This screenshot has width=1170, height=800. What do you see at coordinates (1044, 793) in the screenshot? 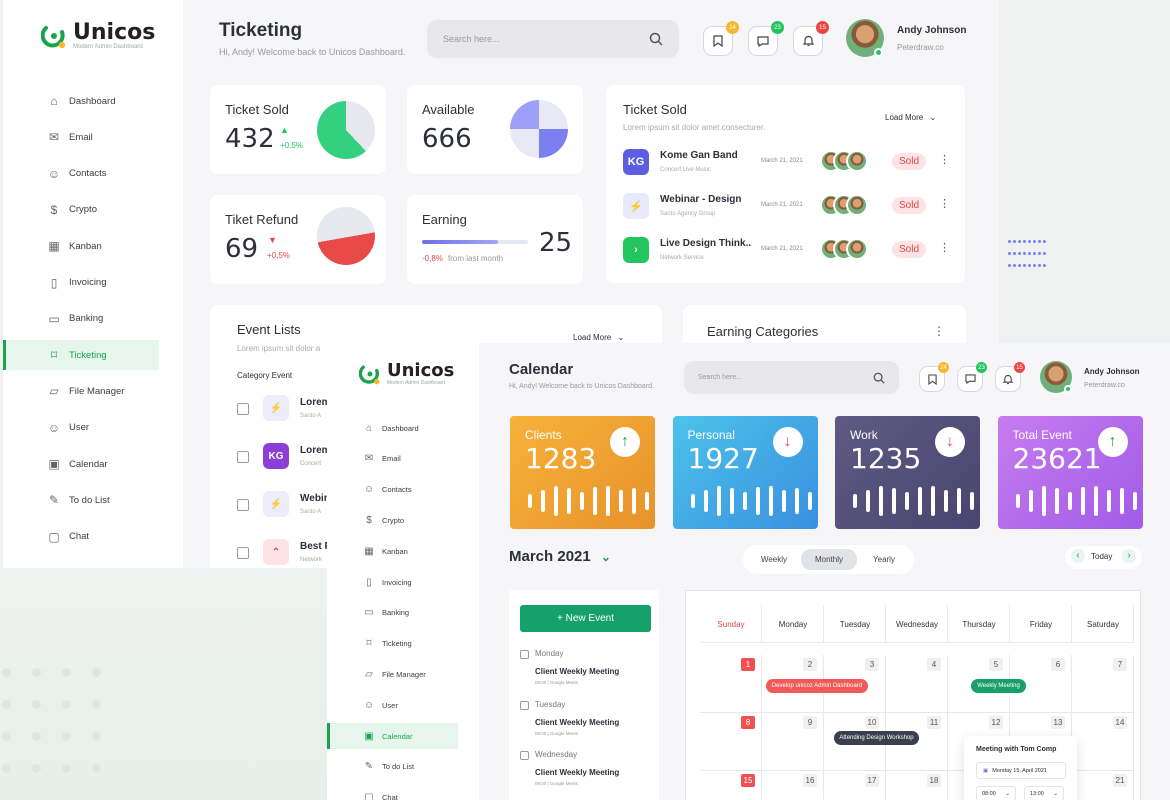
I see `popup-to-field: 13:00 ⌄` at bounding box center [1044, 793].